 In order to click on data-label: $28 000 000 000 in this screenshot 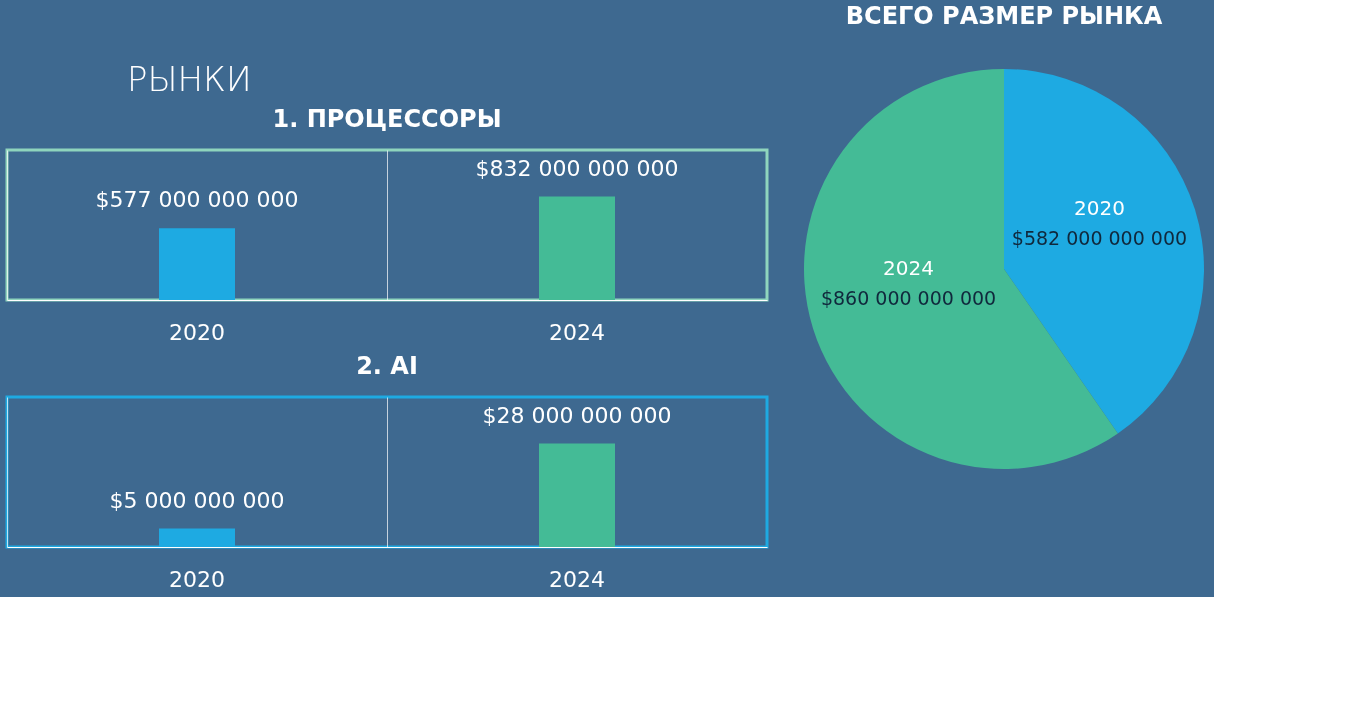, I will do `click(577, 415)`.